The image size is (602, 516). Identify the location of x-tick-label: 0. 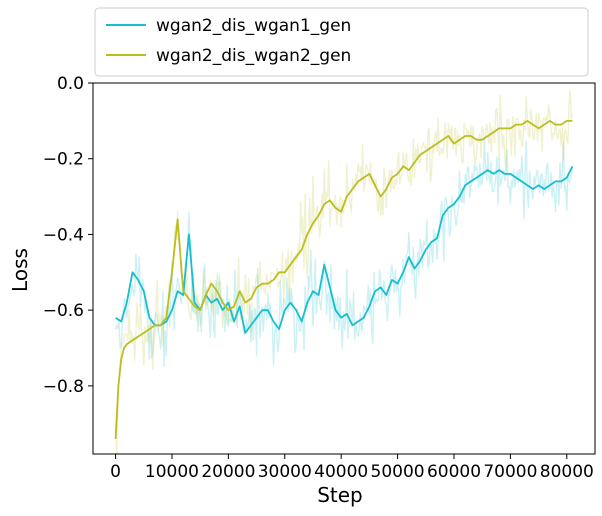
(115, 472).